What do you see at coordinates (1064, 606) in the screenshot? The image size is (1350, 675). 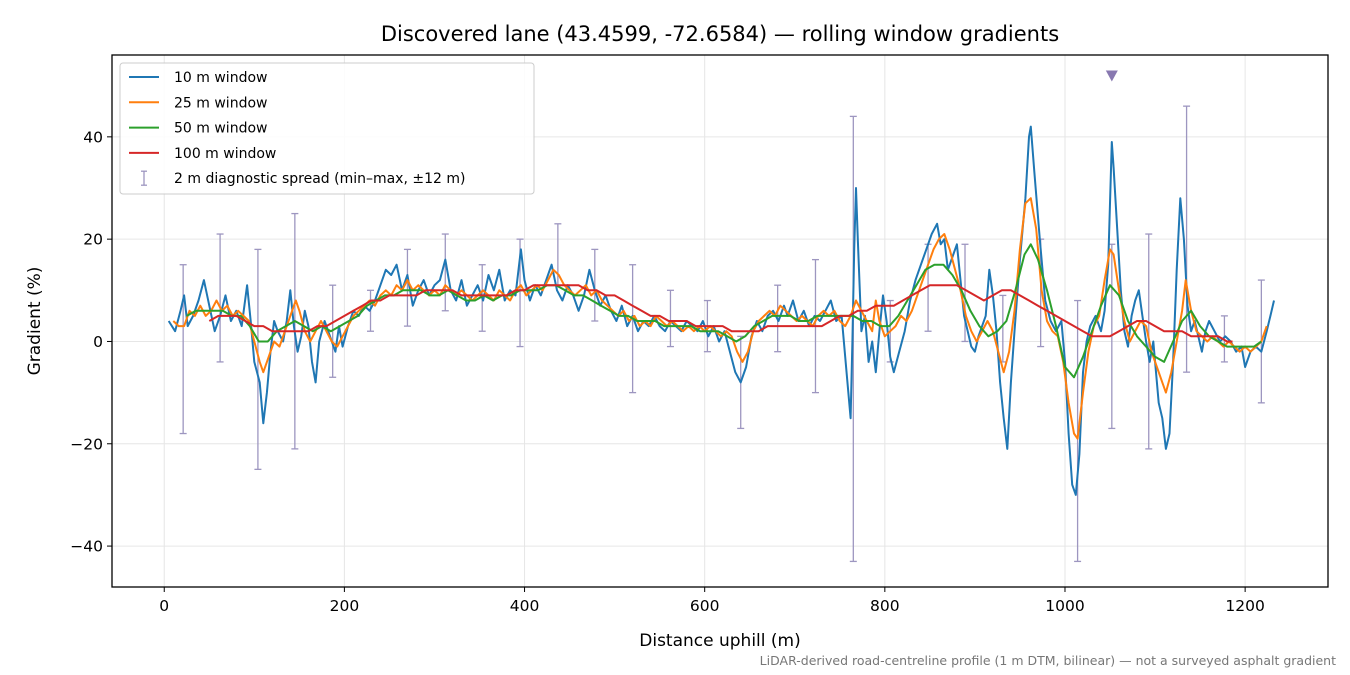 I see `x-tick-label: 1000` at bounding box center [1064, 606].